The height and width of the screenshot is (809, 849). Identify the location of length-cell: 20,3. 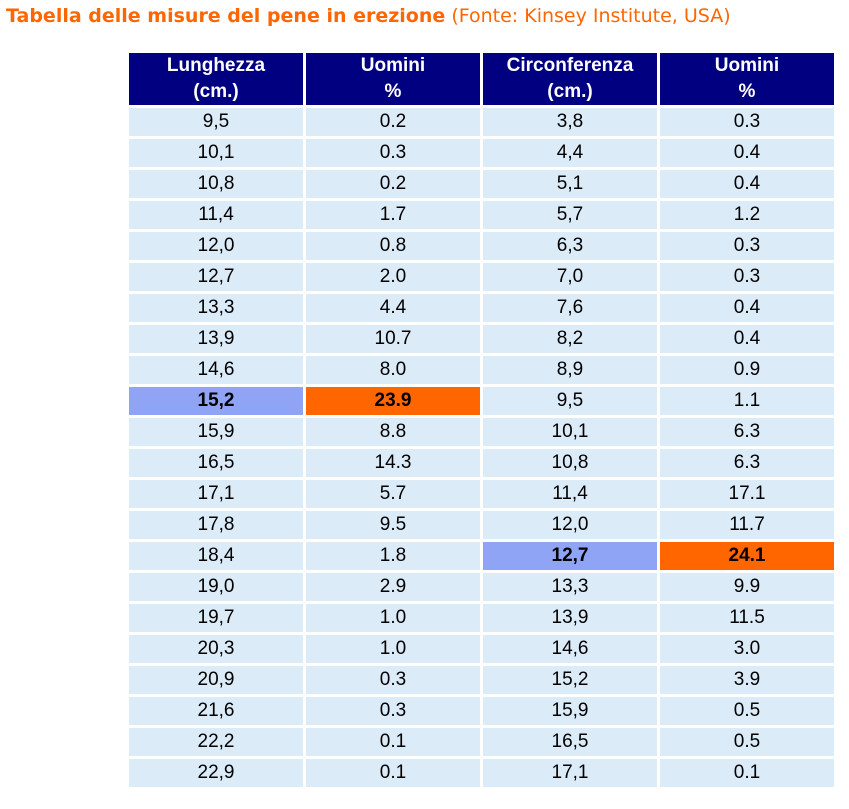
(216, 649).